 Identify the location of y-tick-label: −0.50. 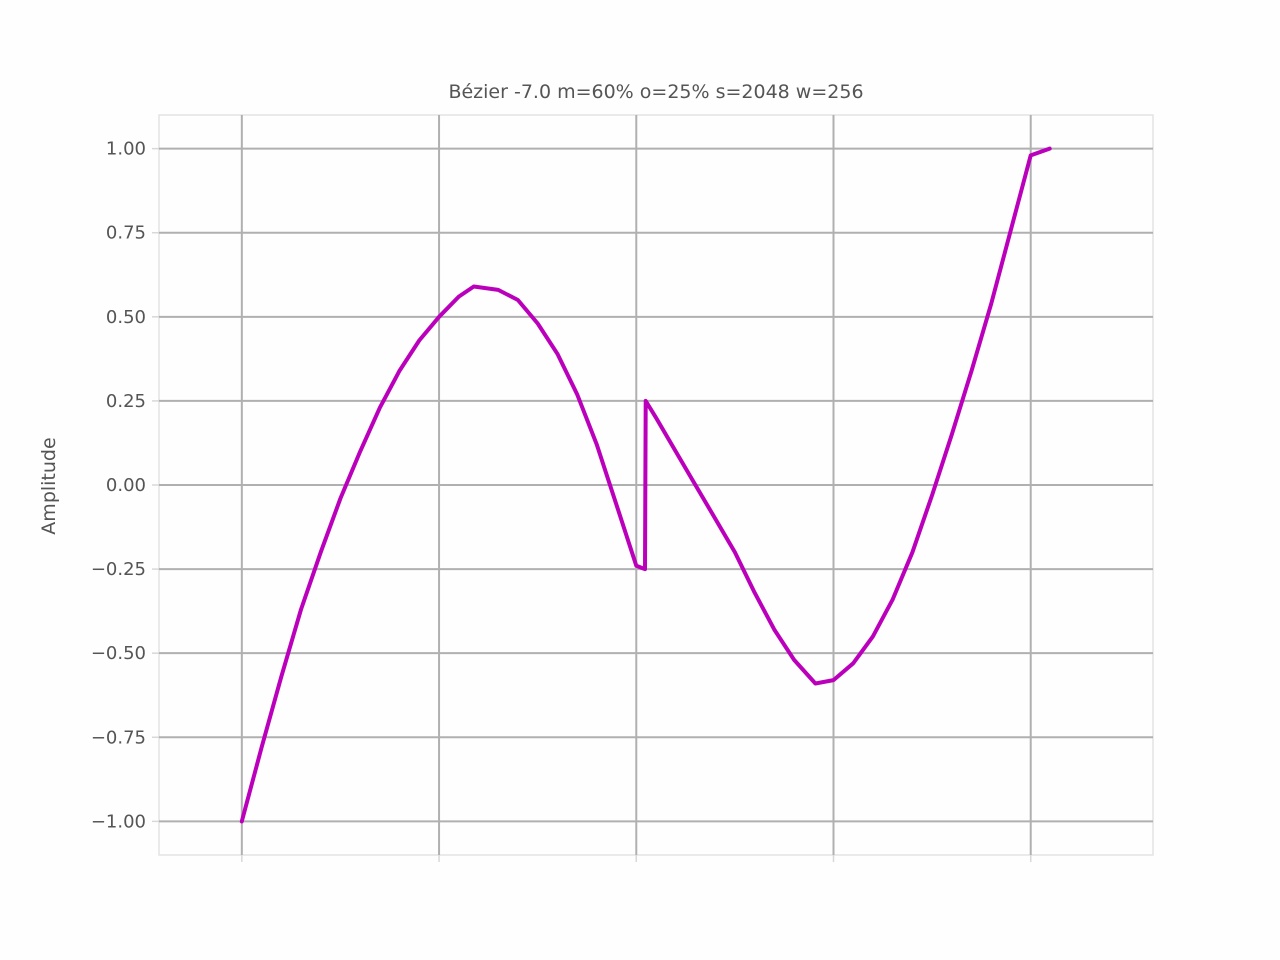
(118, 653).